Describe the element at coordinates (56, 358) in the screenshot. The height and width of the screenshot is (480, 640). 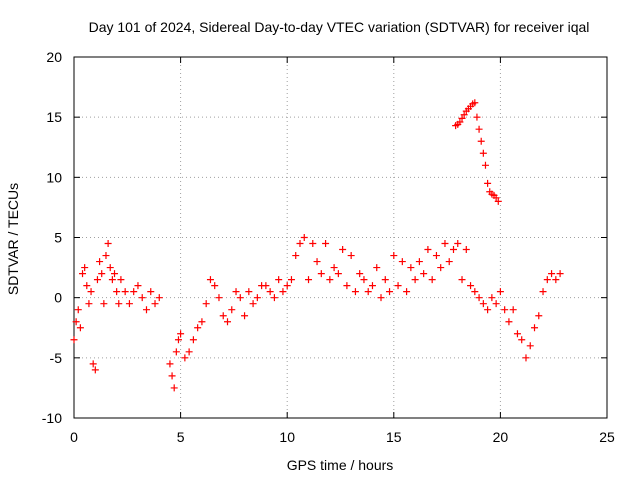
I see `y-tick-label: -5` at that location.